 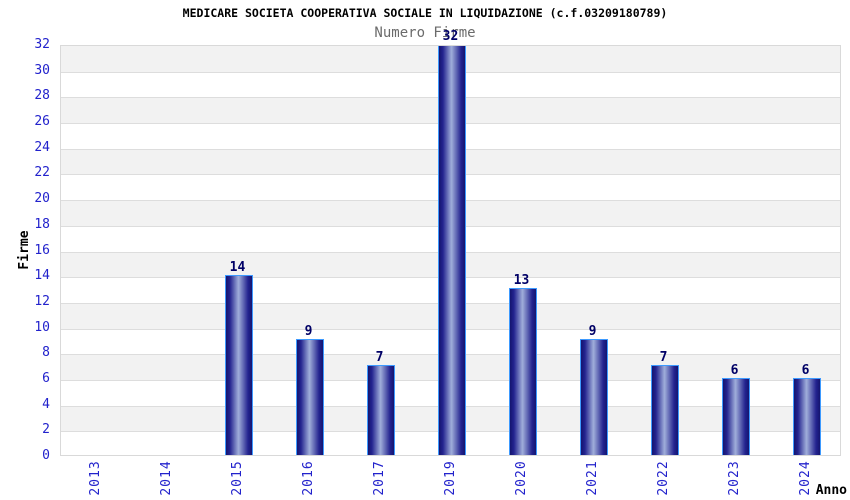 I want to click on x-tick-label: 2020, so click(x=521, y=478).